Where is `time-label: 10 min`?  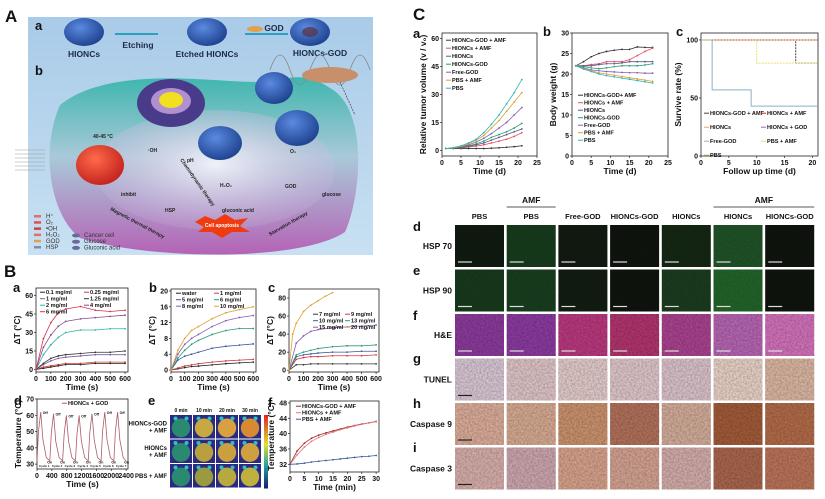
time-label: 10 min is located at coordinates (204, 411).